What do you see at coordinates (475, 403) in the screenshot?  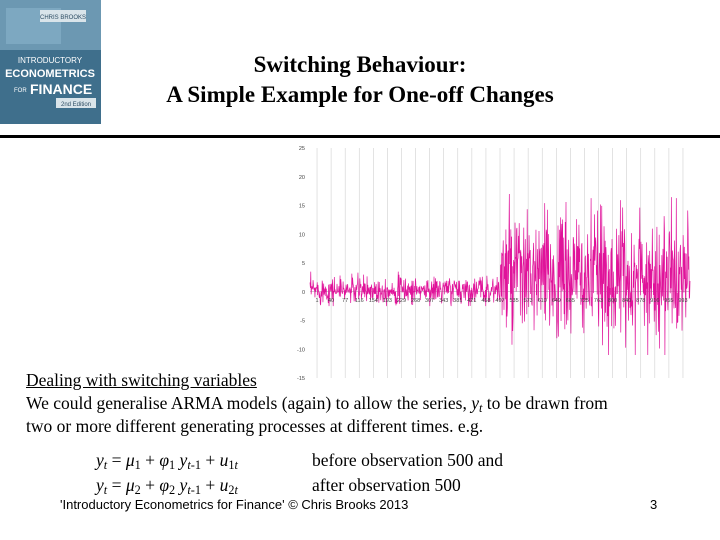 I see `body-para-var: y` at bounding box center [475, 403].